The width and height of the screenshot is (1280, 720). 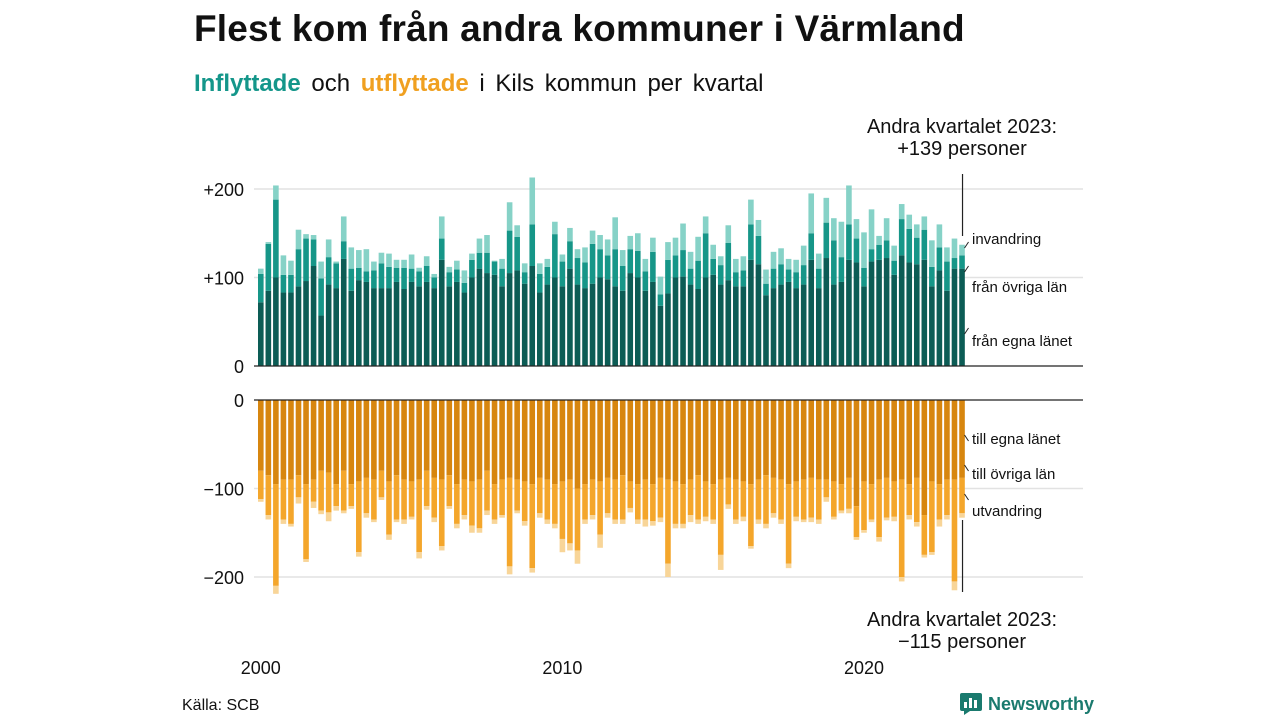 I want to click on series-label-bottom: utvandring, so click(x=1007, y=511).